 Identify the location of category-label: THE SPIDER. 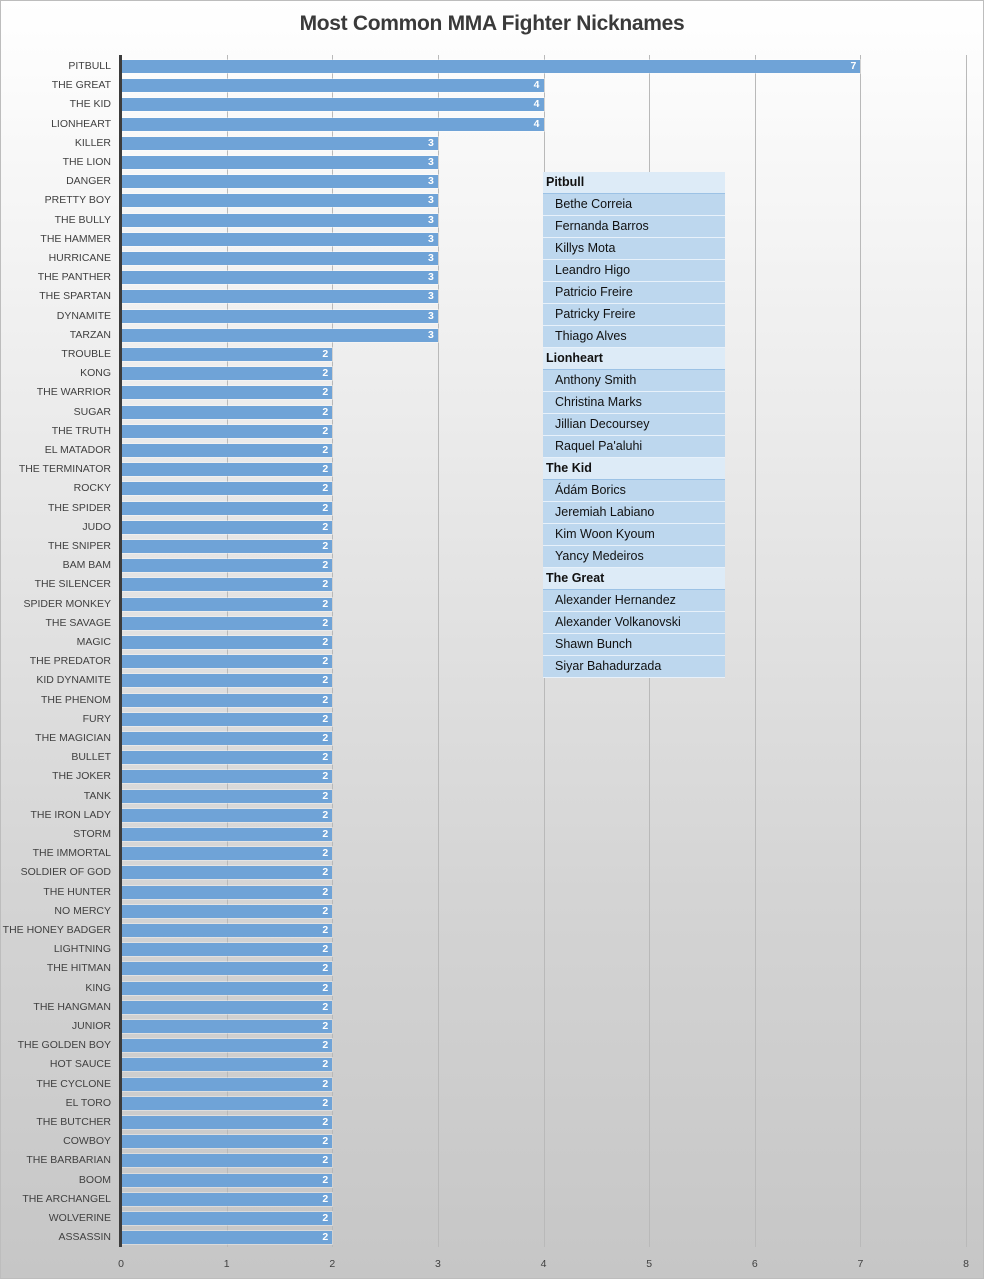
(79, 507).